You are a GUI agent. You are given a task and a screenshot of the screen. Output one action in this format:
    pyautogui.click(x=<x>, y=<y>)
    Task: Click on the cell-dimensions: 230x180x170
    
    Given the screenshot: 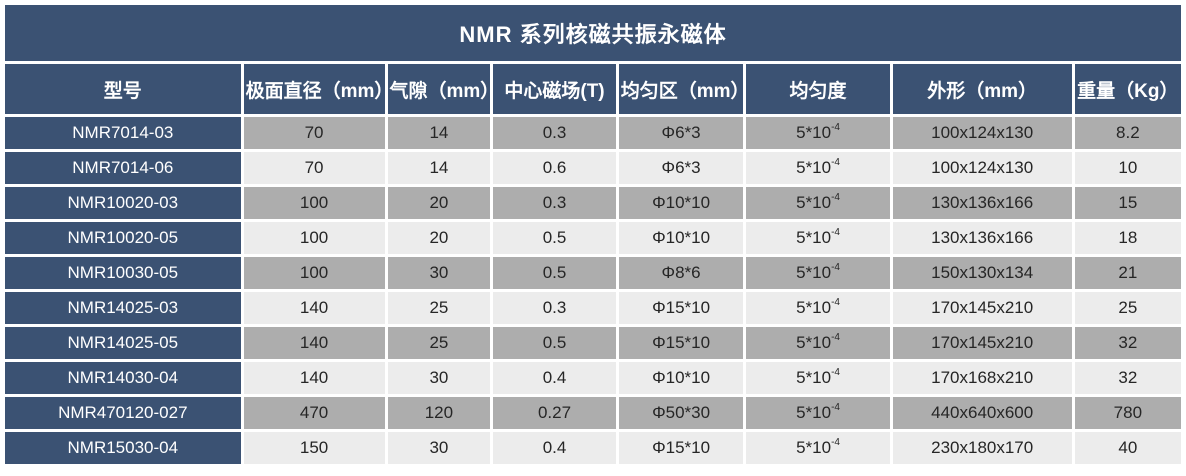 What is the action you would take?
    pyautogui.click(x=982, y=448)
    